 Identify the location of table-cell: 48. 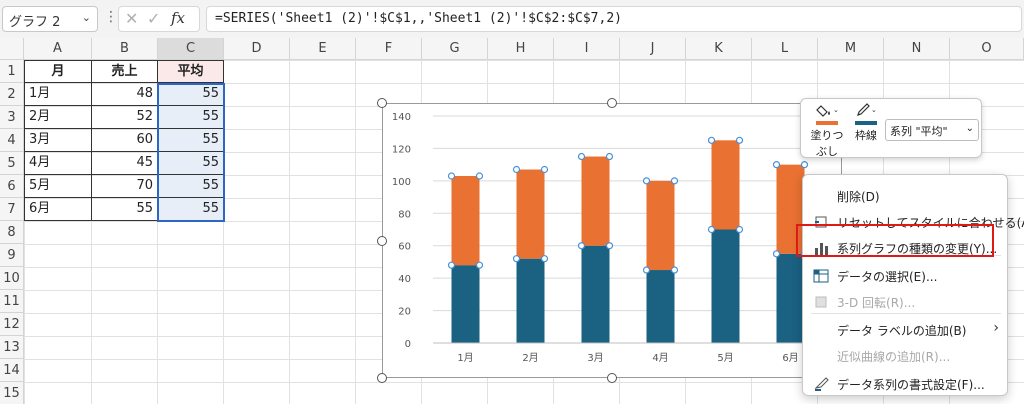
(125, 94).